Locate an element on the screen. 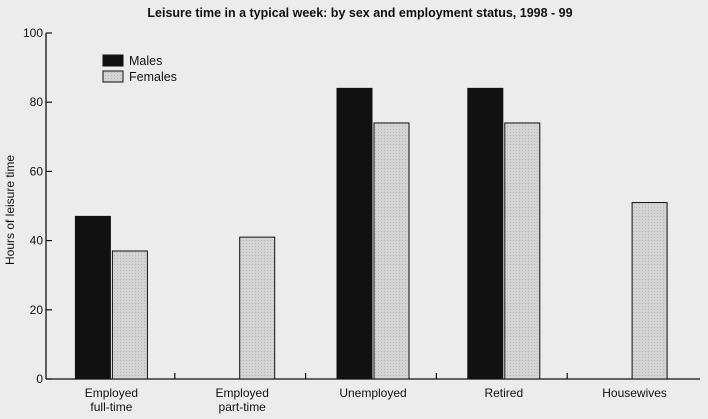 The height and width of the screenshot is (419, 708). x-category-label: Housewives is located at coordinates (634, 393).